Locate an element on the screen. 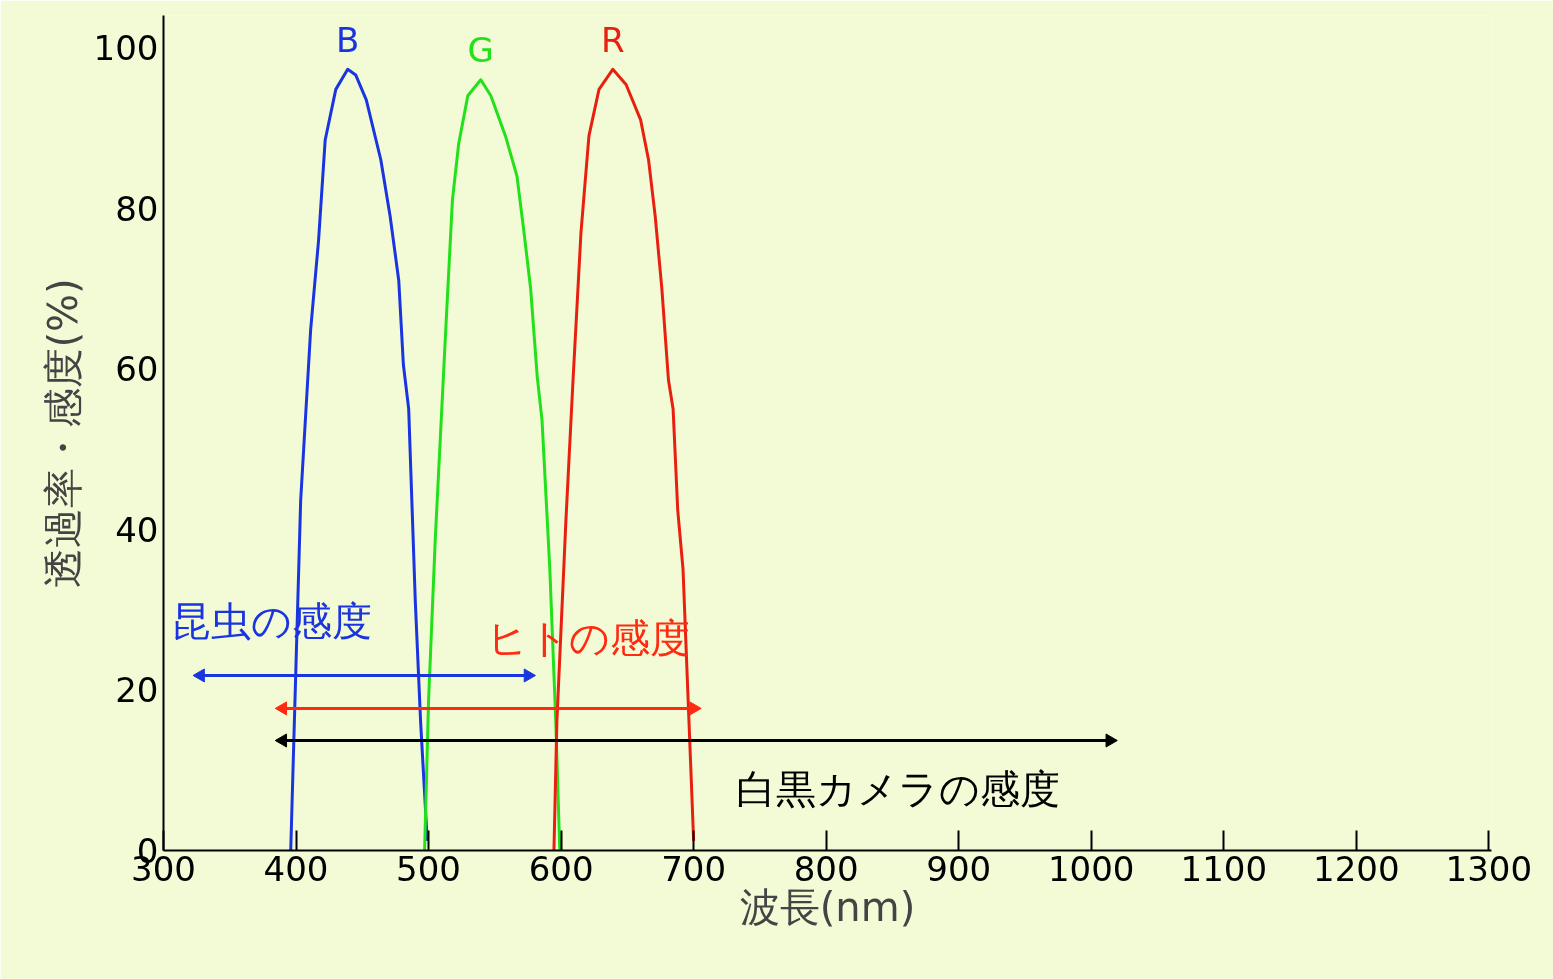  y-tick-label: 40 is located at coordinates (137, 529).